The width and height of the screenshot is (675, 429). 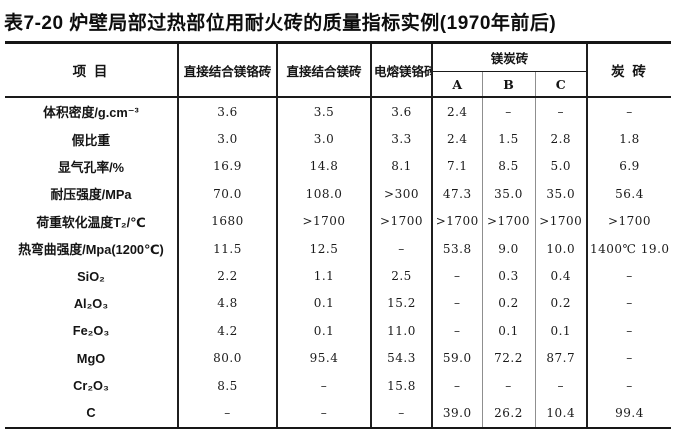 What do you see at coordinates (508, 248) in the screenshot?
I see `cell-value: 9.0` at bounding box center [508, 248].